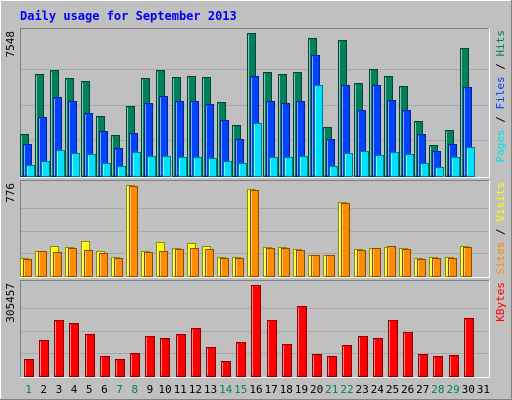  What do you see at coordinates (301, 389) in the screenshot?
I see `day-label: 19` at bounding box center [301, 389].